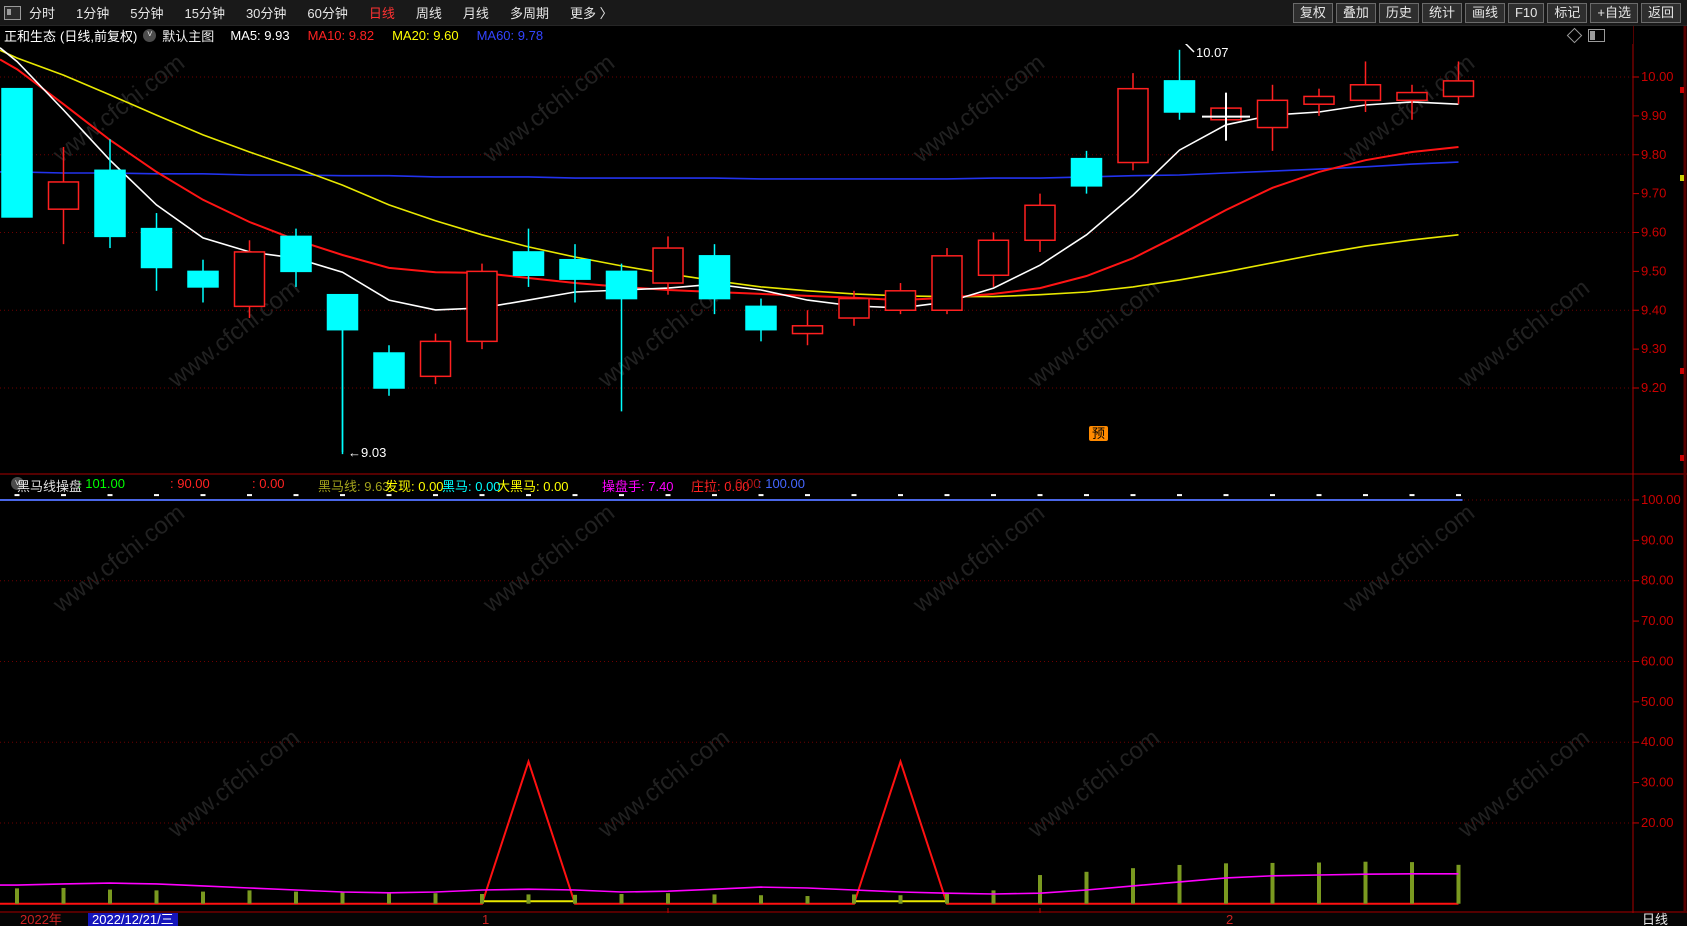 The height and width of the screenshot is (926, 1687). What do you see at coordinates (1441, 12) in the screenshot?
I see `toolbar-button-4: 统计` at bounding box center [1441, 12].